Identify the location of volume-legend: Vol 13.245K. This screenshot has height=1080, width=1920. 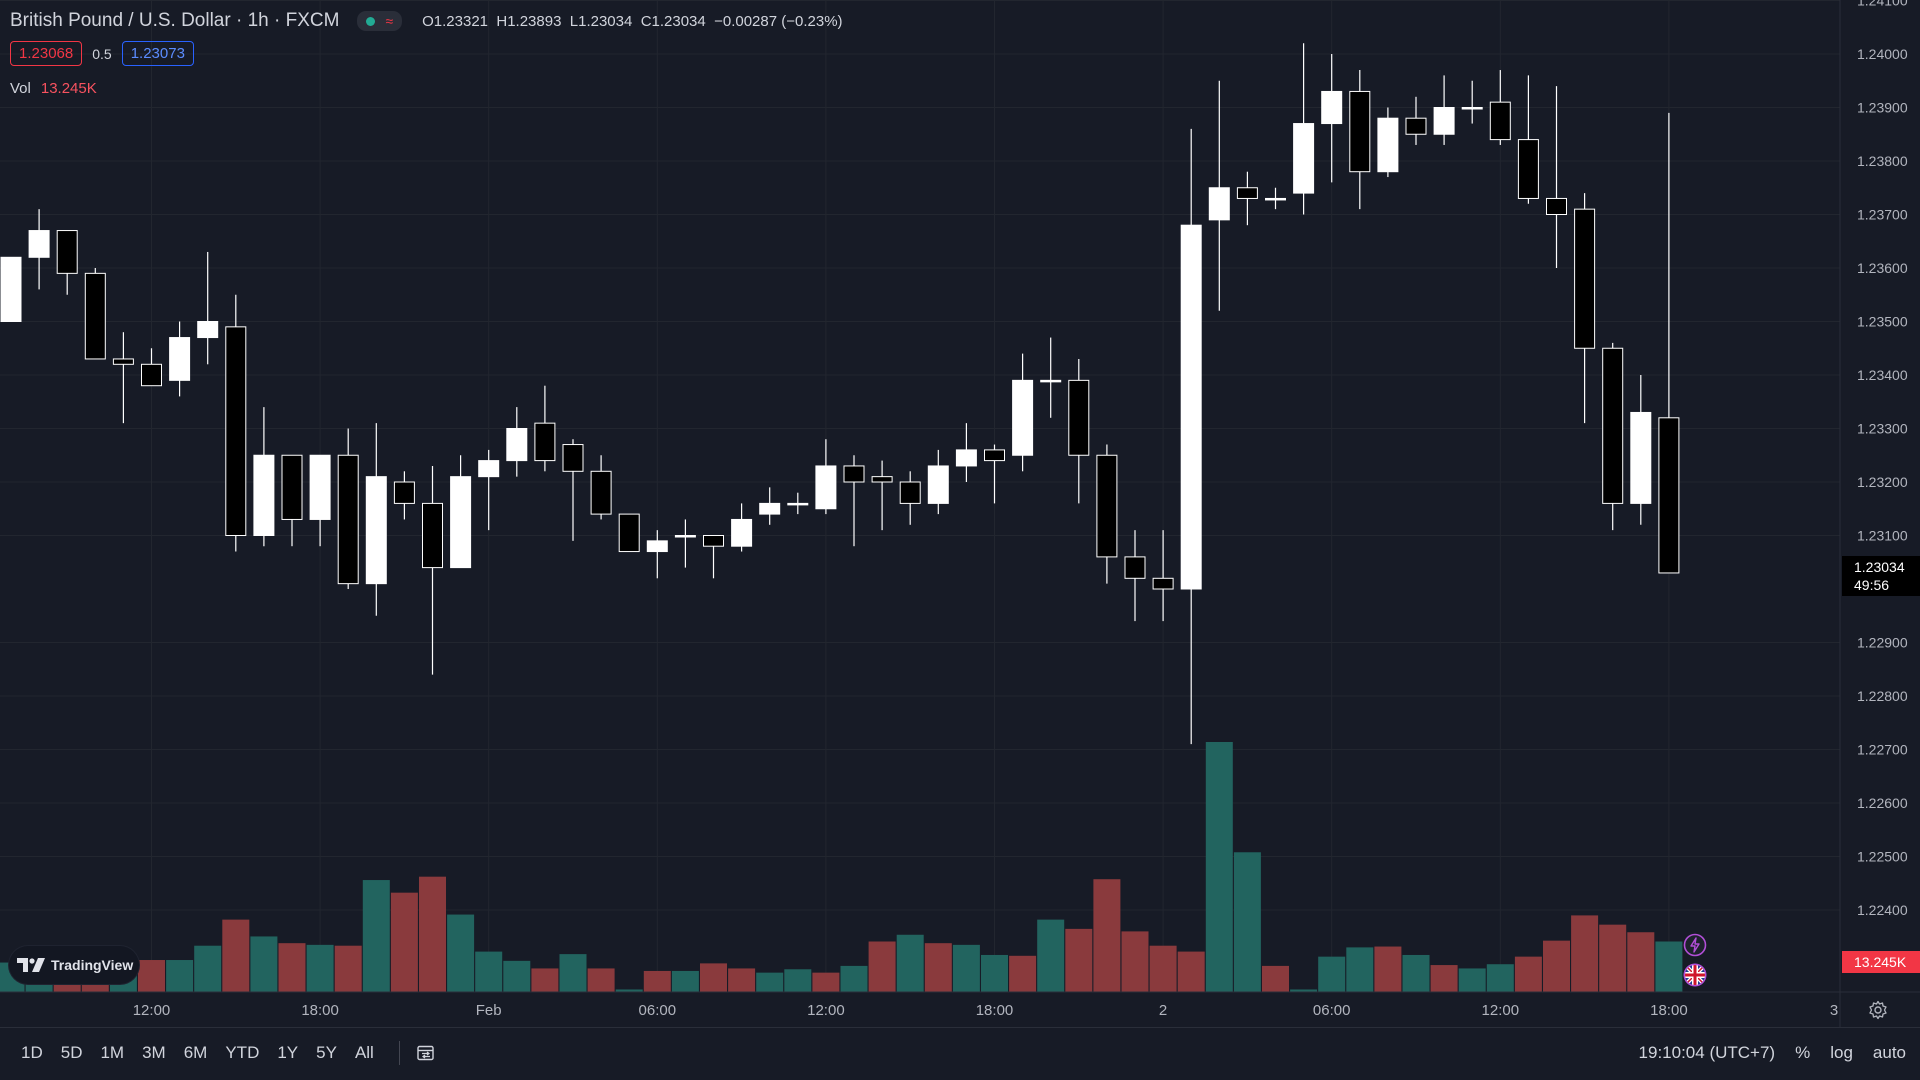
(53, 88).